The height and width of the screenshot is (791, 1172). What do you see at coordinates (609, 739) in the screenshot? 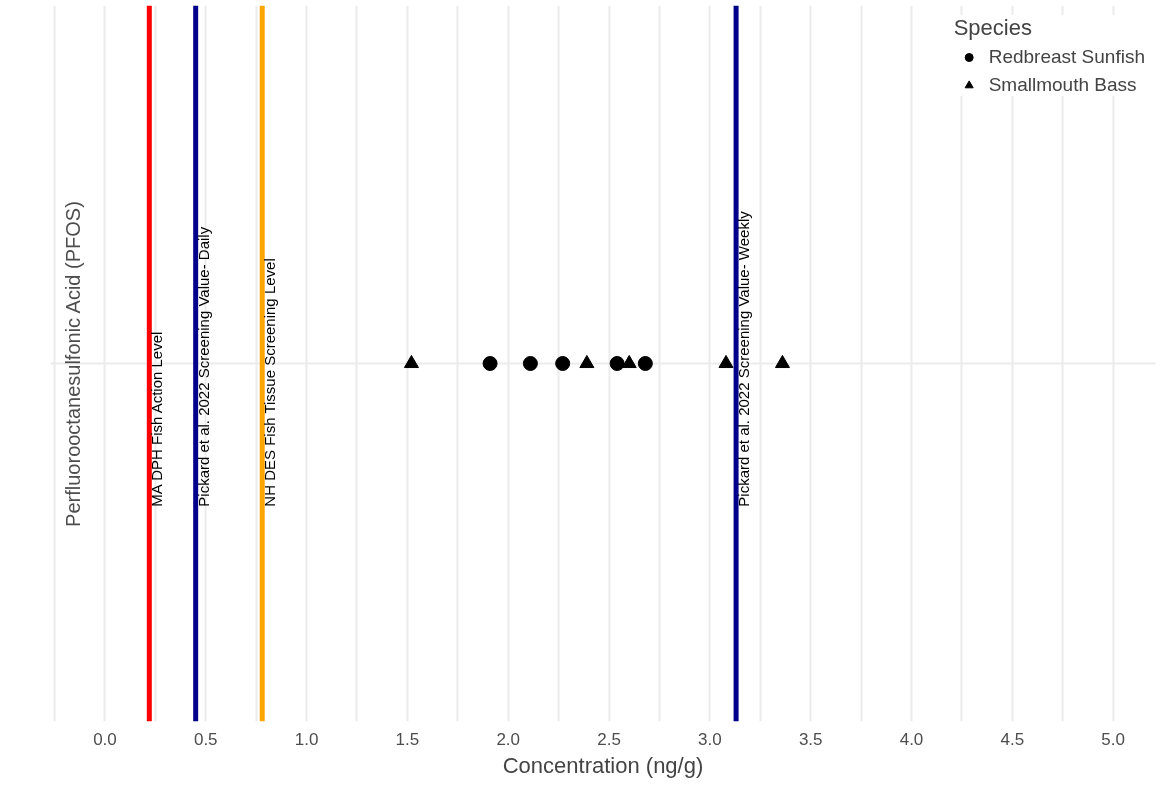
I see `x-tick-label: 2.5` at bounding box center [609, 739].